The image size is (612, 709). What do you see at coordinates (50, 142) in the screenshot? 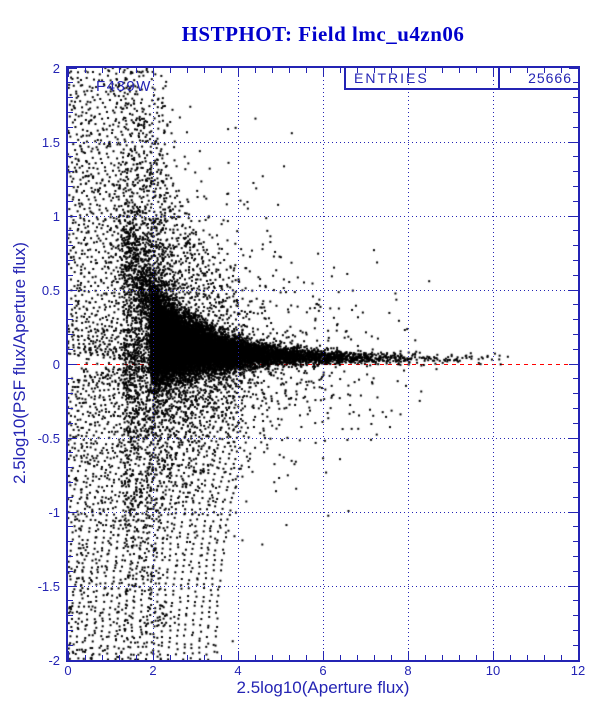
I see `y-tick-label: 1.5` at bounding box center [50, 142].